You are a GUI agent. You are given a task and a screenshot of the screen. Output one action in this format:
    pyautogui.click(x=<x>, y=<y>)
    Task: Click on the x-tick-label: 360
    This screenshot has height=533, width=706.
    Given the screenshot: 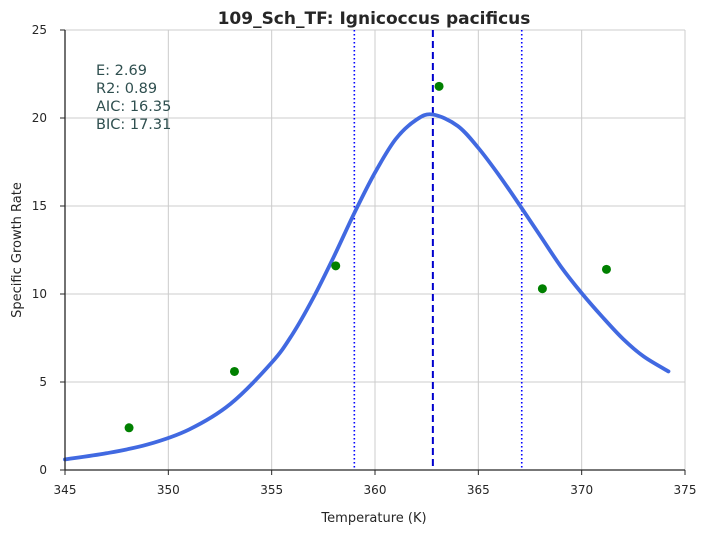 What is the action you would take?
    pyautogui.click(x=375, y=490)
    